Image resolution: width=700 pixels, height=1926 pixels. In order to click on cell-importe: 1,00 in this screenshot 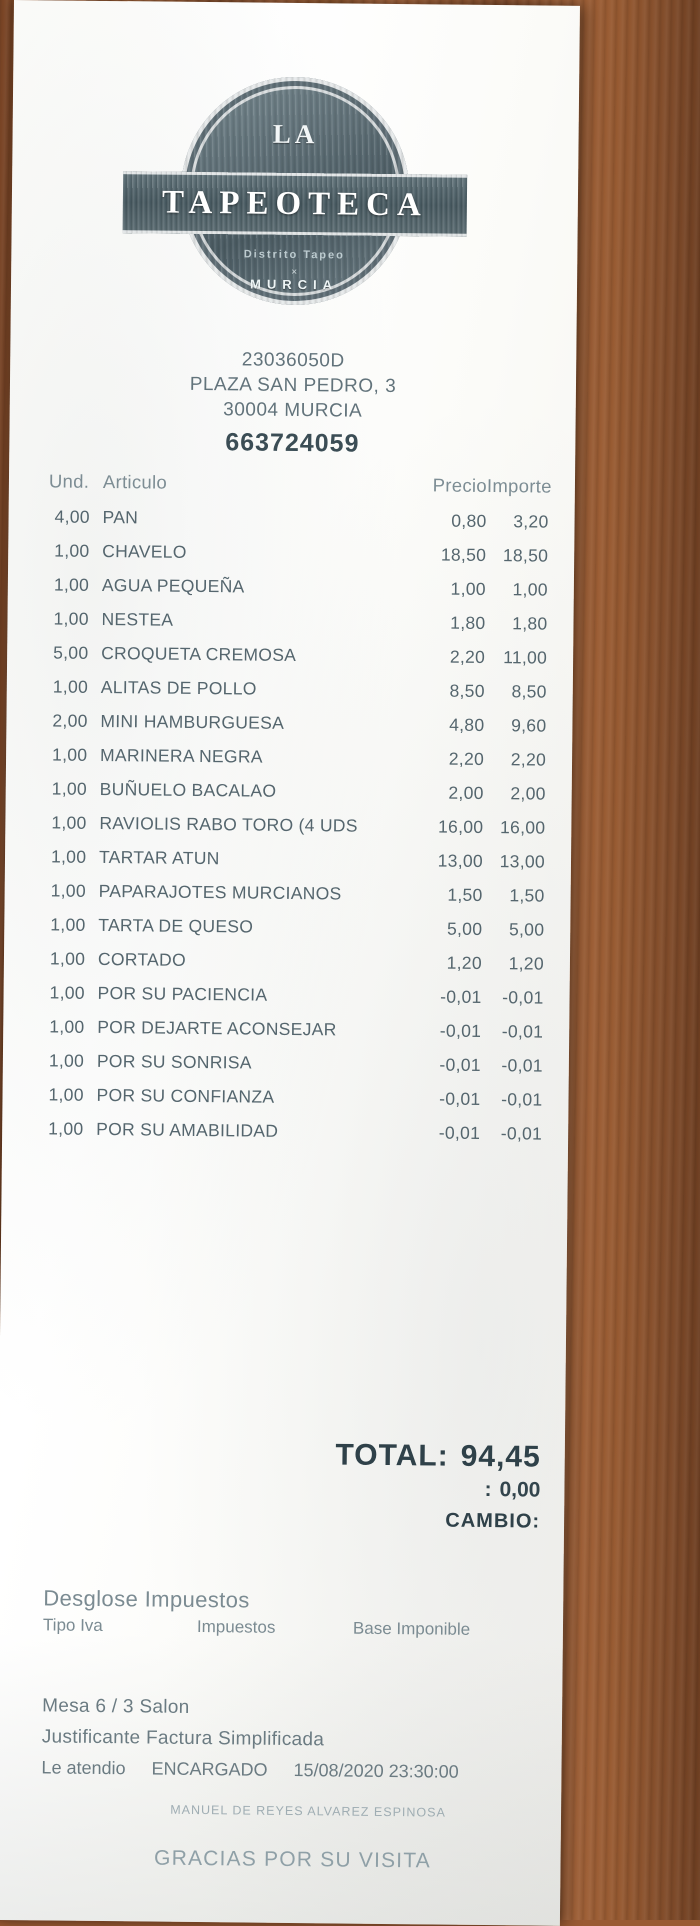, I will do `click(530, 589)`.